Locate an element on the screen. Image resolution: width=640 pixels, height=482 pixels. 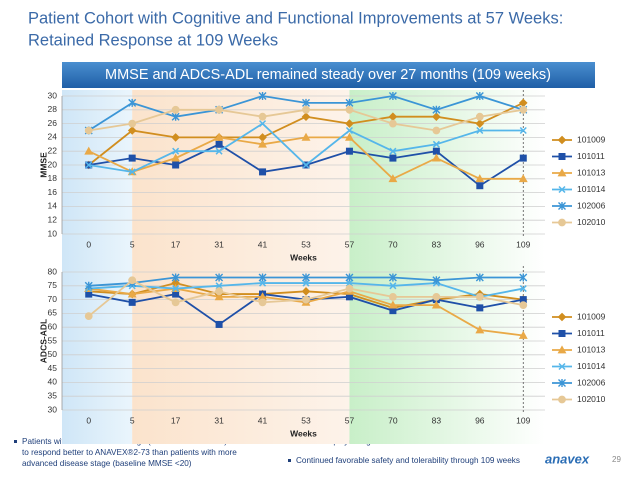
y-tick-label: 24 is located at coordinates (53, 137).